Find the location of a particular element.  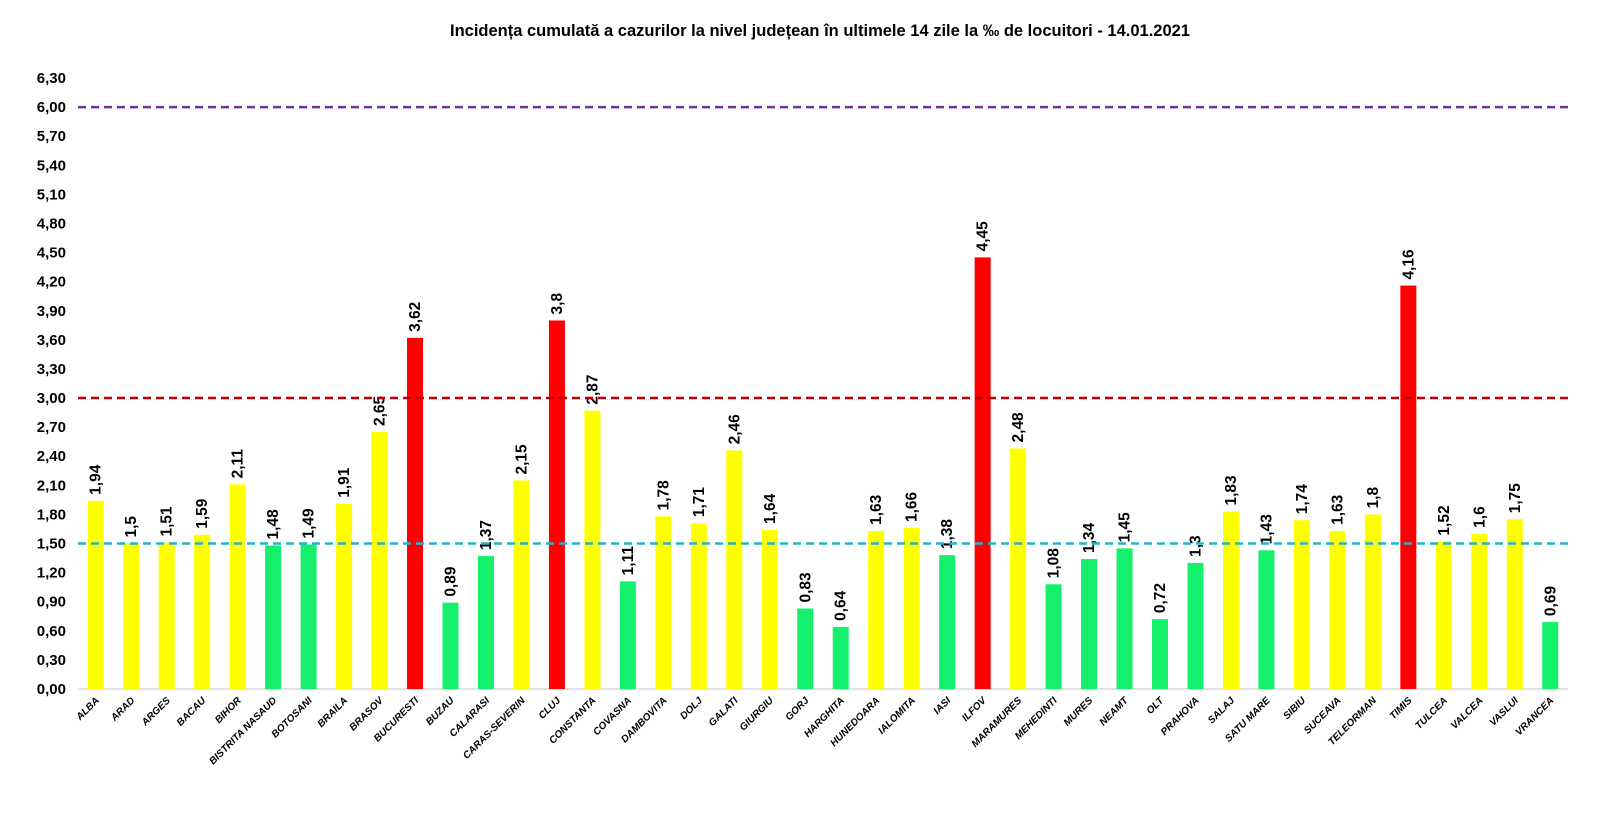

bar-valcea is located at coordinates (1479, 611).